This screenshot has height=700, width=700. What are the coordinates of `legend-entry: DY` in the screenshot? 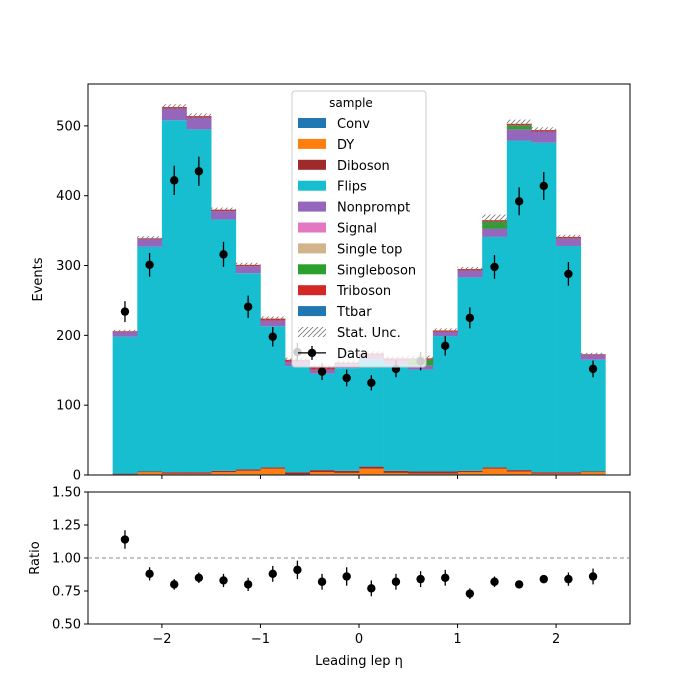 It's located at (345, 145).